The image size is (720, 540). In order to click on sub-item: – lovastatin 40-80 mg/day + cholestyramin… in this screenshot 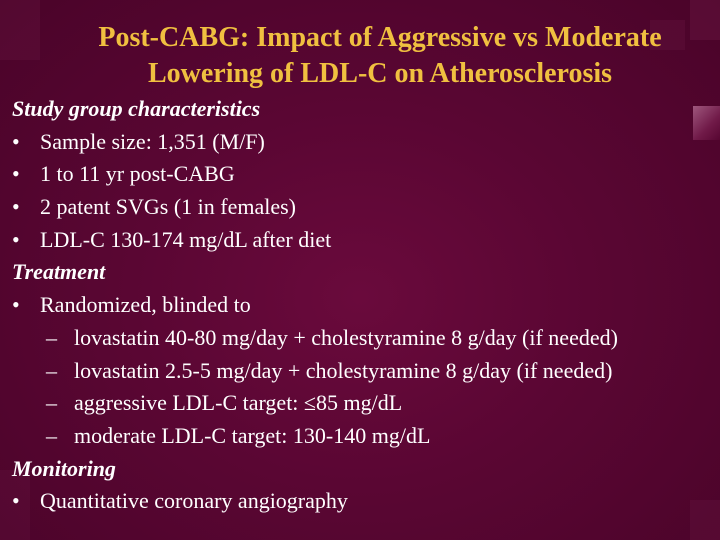, I will do `click(365, 338)`.